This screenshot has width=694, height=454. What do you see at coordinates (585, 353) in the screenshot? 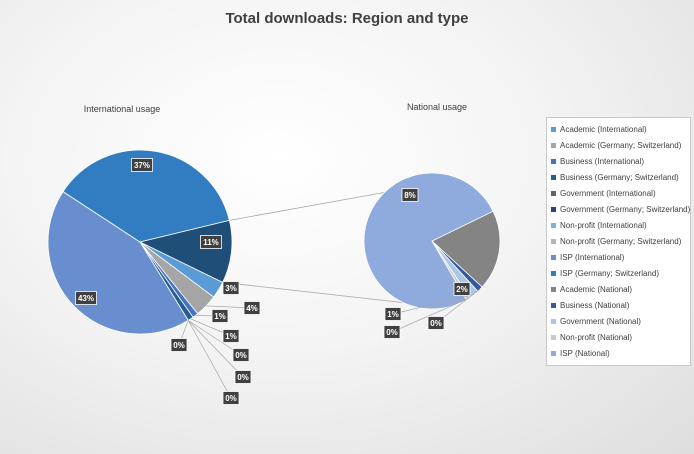
I see `legend-label: ISP (National)` at bounding box center [585, 353].